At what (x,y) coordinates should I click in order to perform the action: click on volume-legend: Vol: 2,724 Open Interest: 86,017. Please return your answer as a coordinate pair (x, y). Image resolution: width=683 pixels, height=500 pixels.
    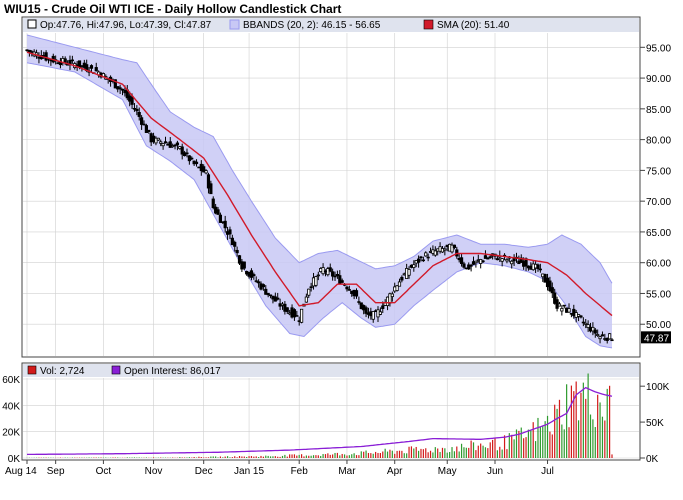
    Looking at the image, I should click on (124, 371).